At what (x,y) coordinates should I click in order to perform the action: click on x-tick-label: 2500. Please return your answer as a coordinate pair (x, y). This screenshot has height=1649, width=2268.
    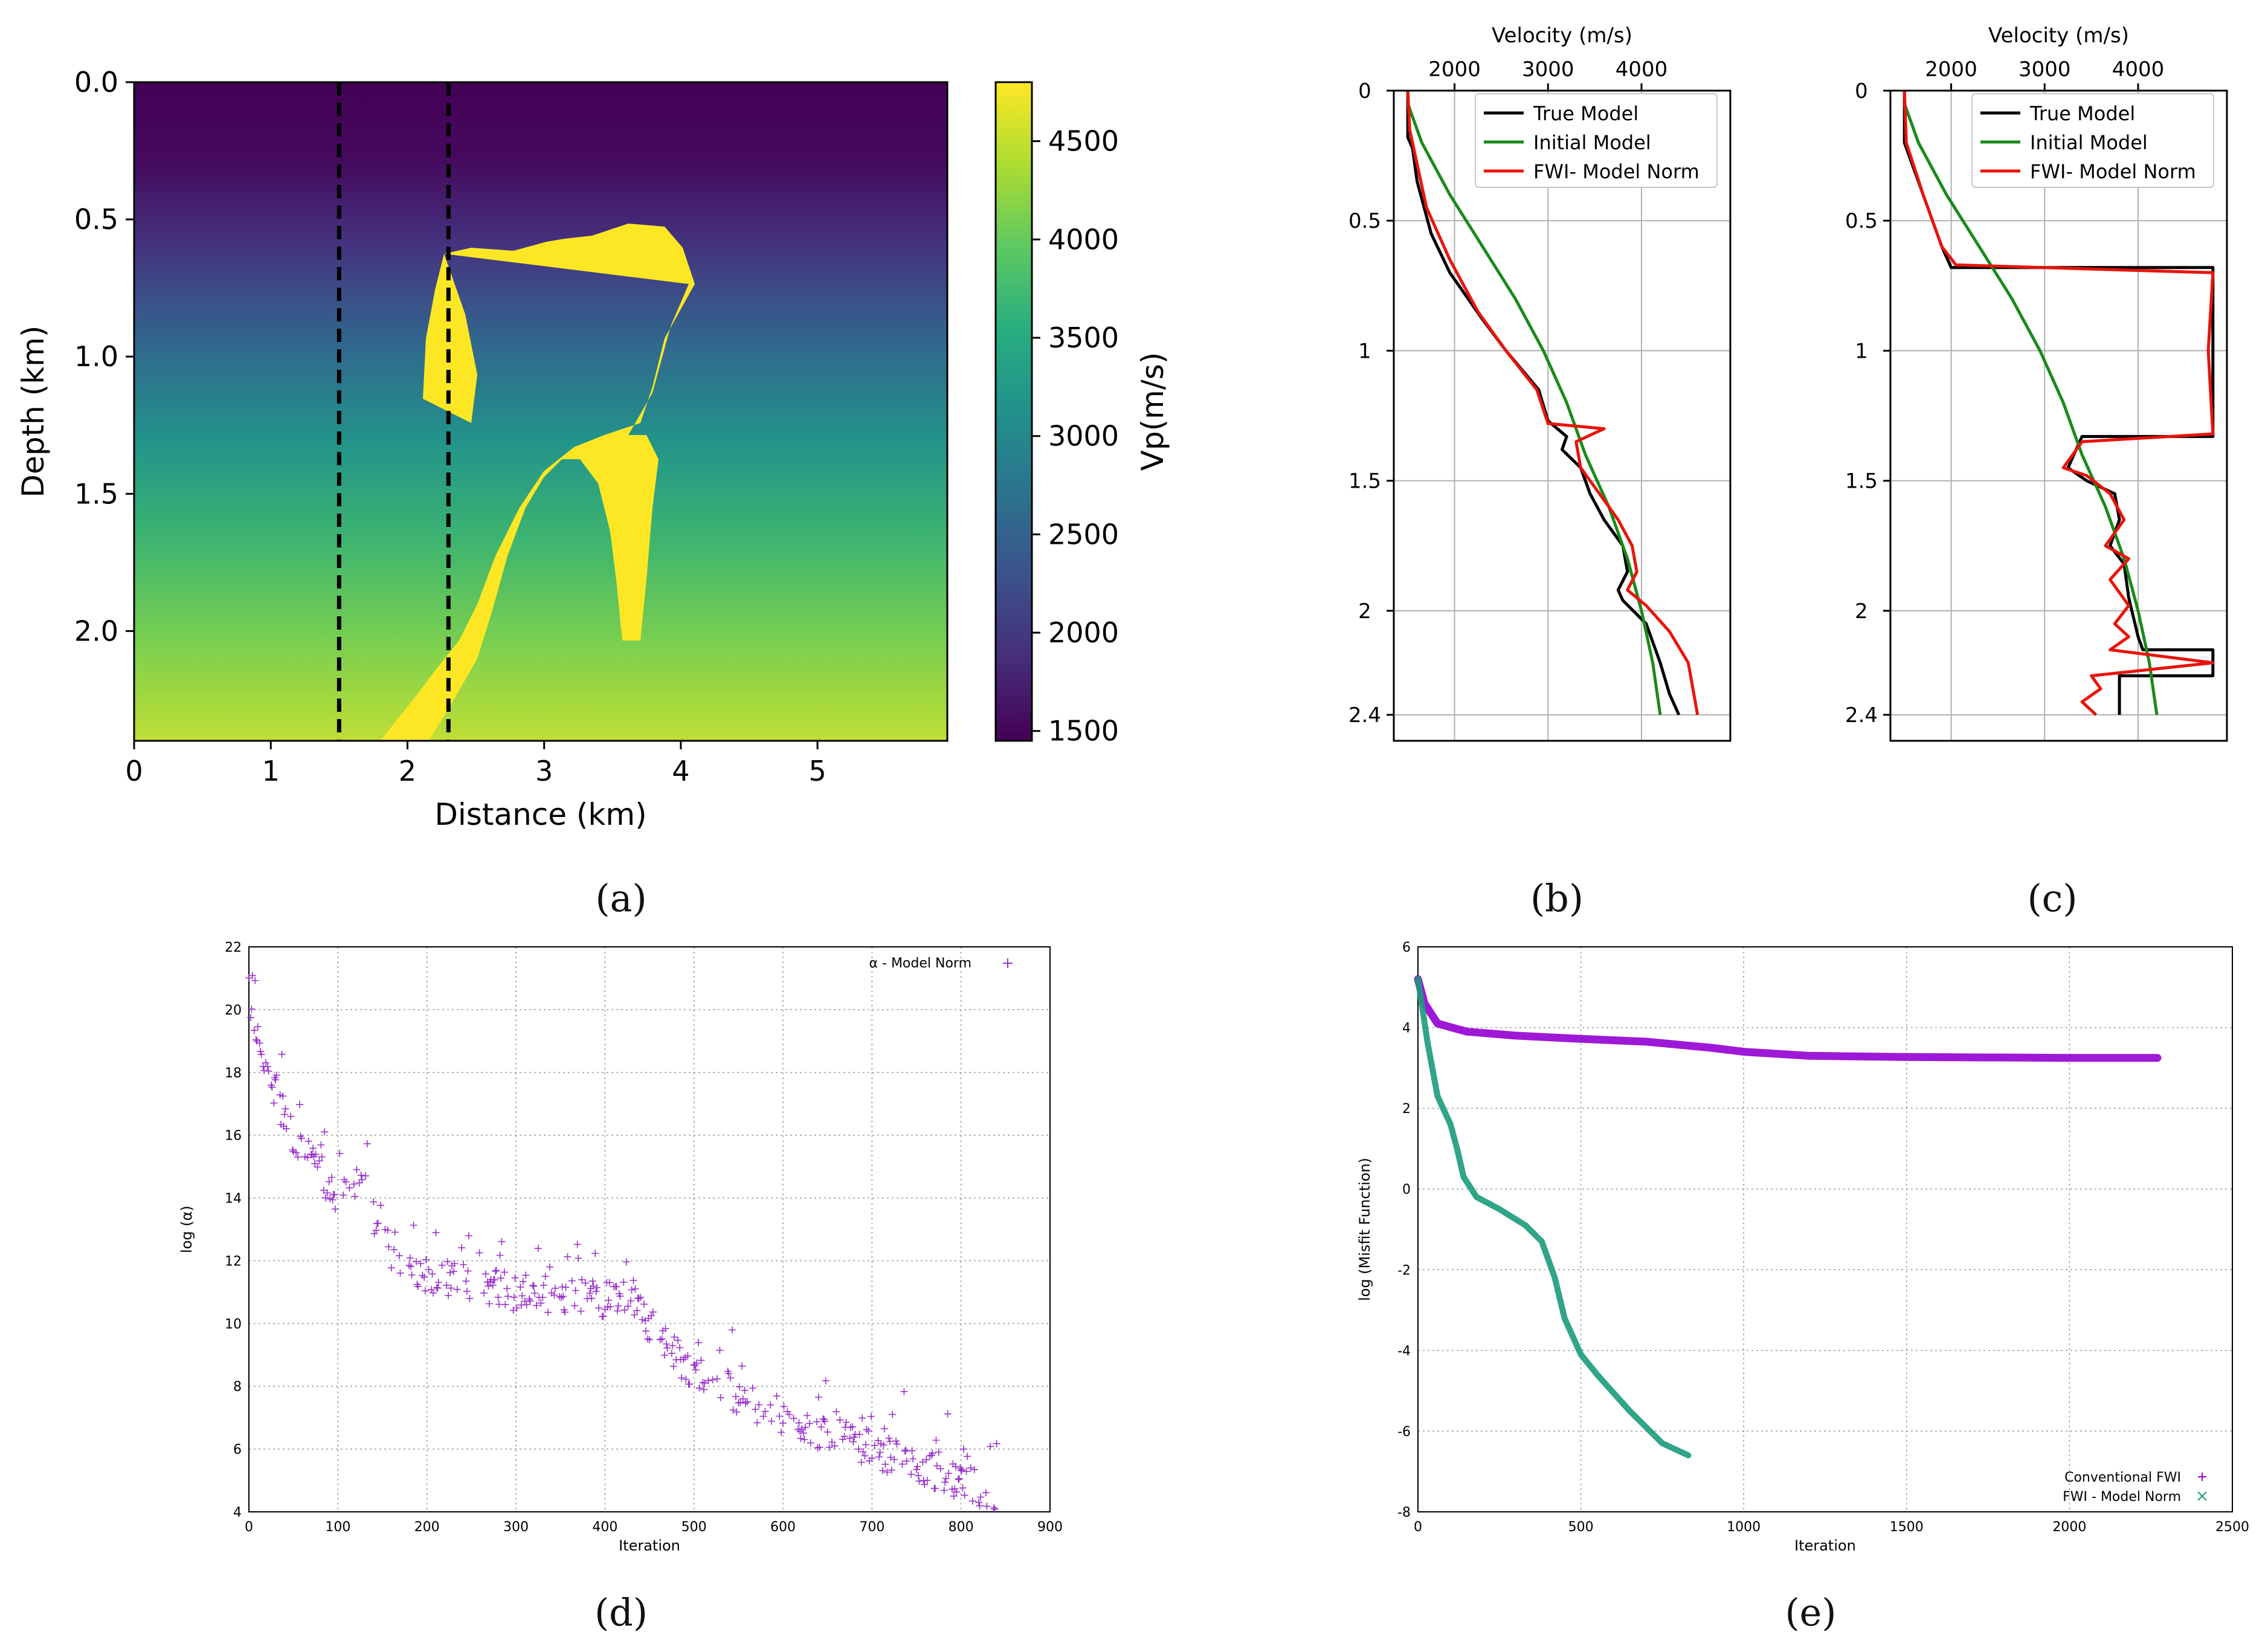
    Looking at the image, I should click on (2232, 1527).